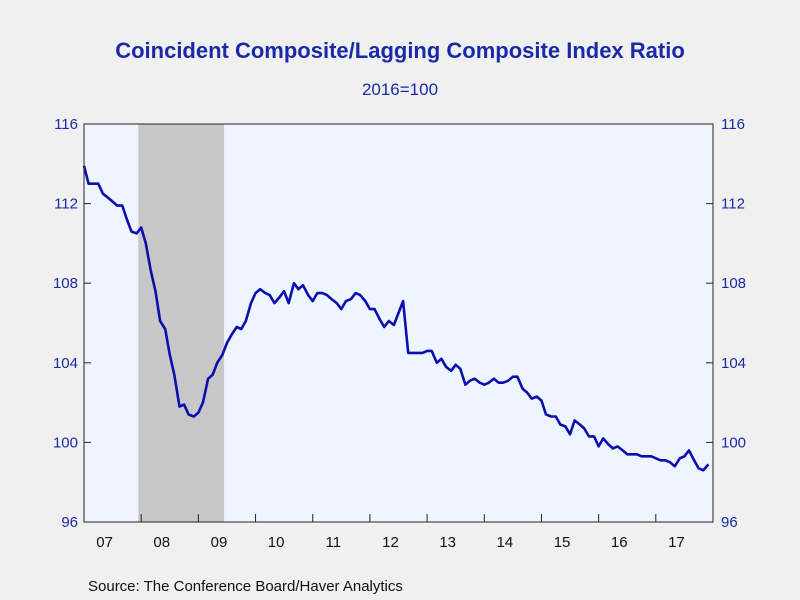 This screenshot has width=800, height=600. What do you see at coordinates (447, 542) in the screenshot?
I see `x-tick-label: 13` at bounding box center [447, 542].